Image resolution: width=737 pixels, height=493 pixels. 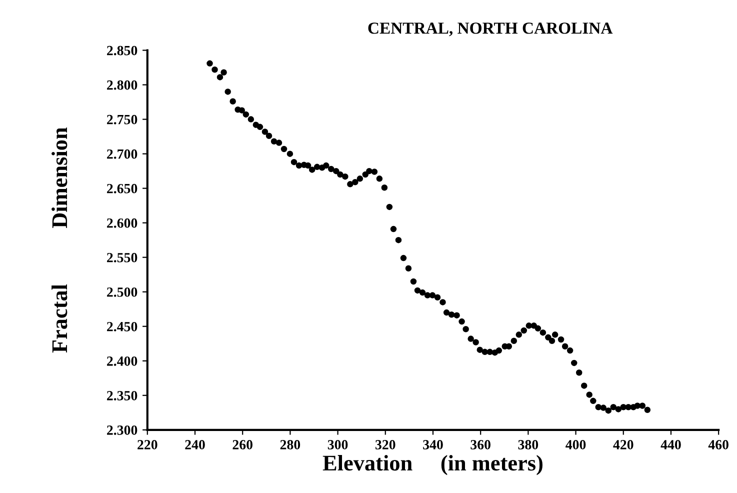 I want to click on y-tick-label: 2.850, so click(x=122, y=51).